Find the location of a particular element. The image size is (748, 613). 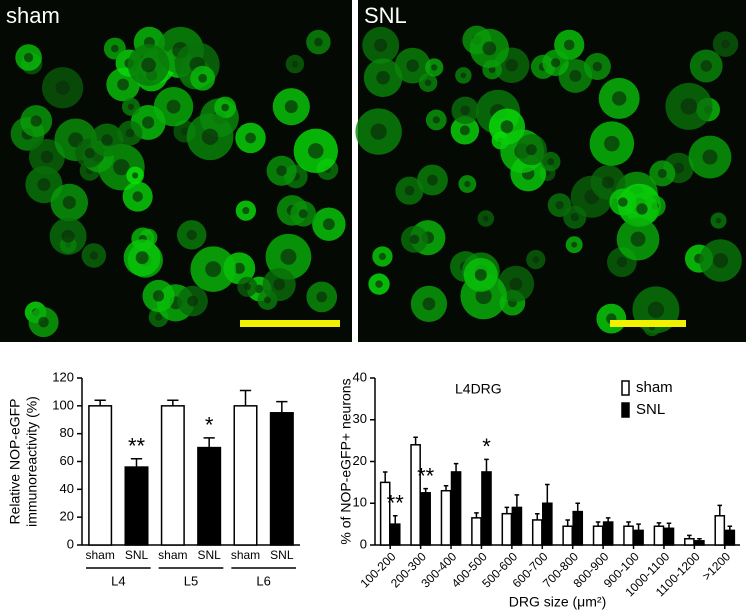

group-label: L4 is located at coordinates (118, 580).